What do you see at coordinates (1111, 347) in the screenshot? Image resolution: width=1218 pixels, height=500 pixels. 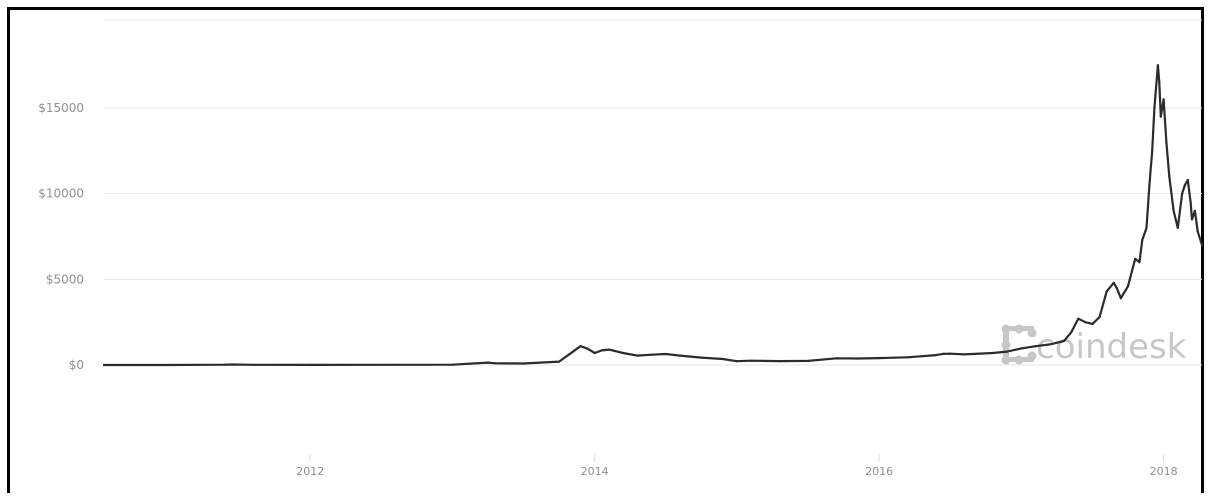 I see `coindesk-wordmark: coindesk` at bounding box center [1111, 347].